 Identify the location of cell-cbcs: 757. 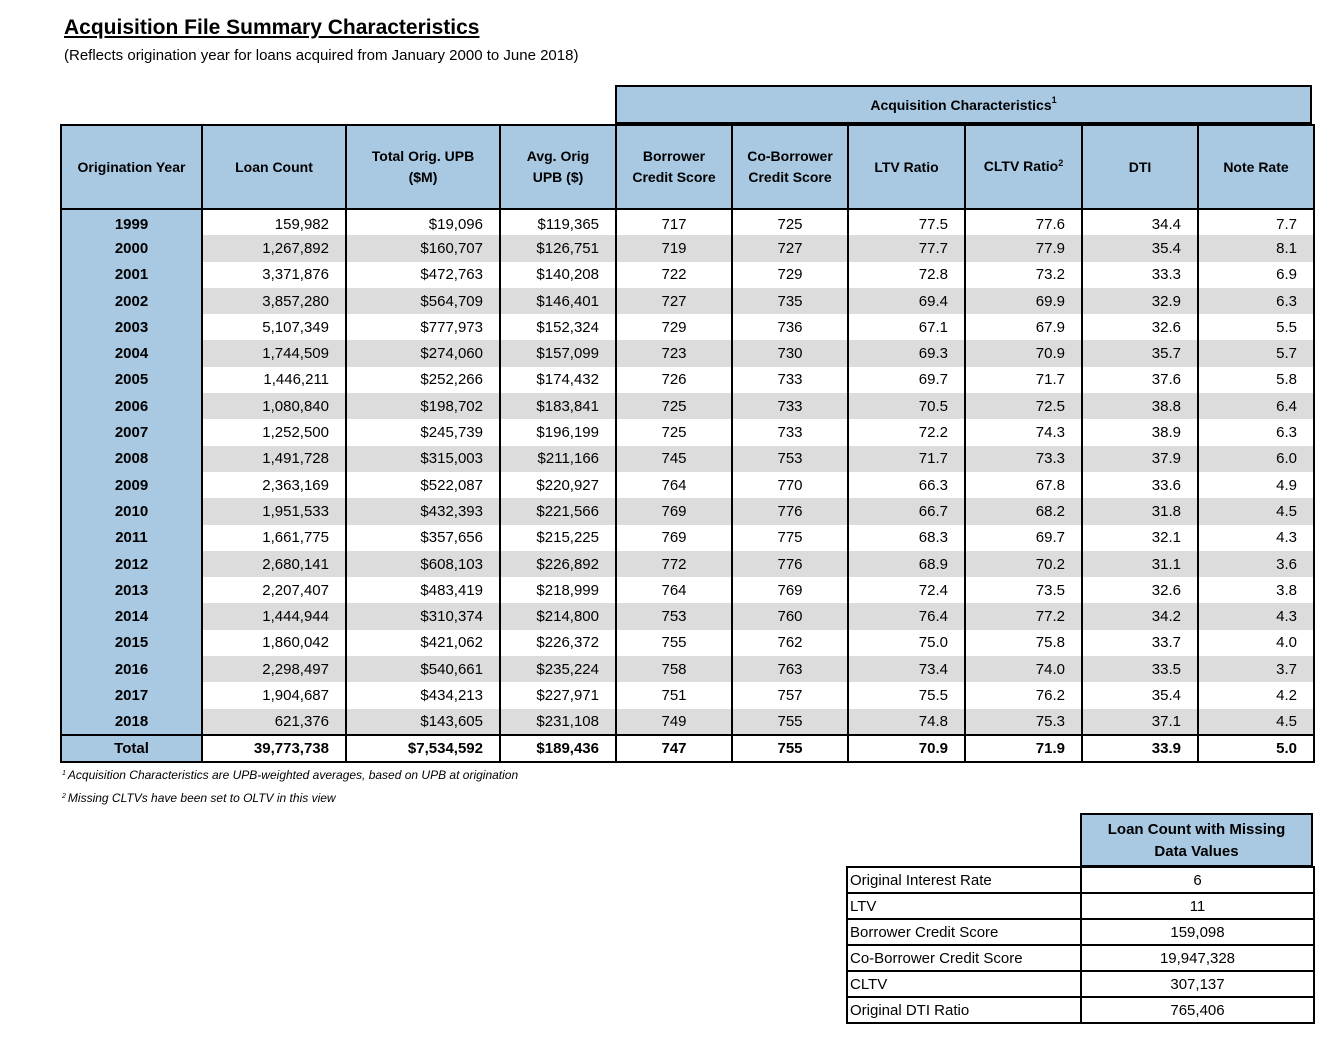
(790, 695).